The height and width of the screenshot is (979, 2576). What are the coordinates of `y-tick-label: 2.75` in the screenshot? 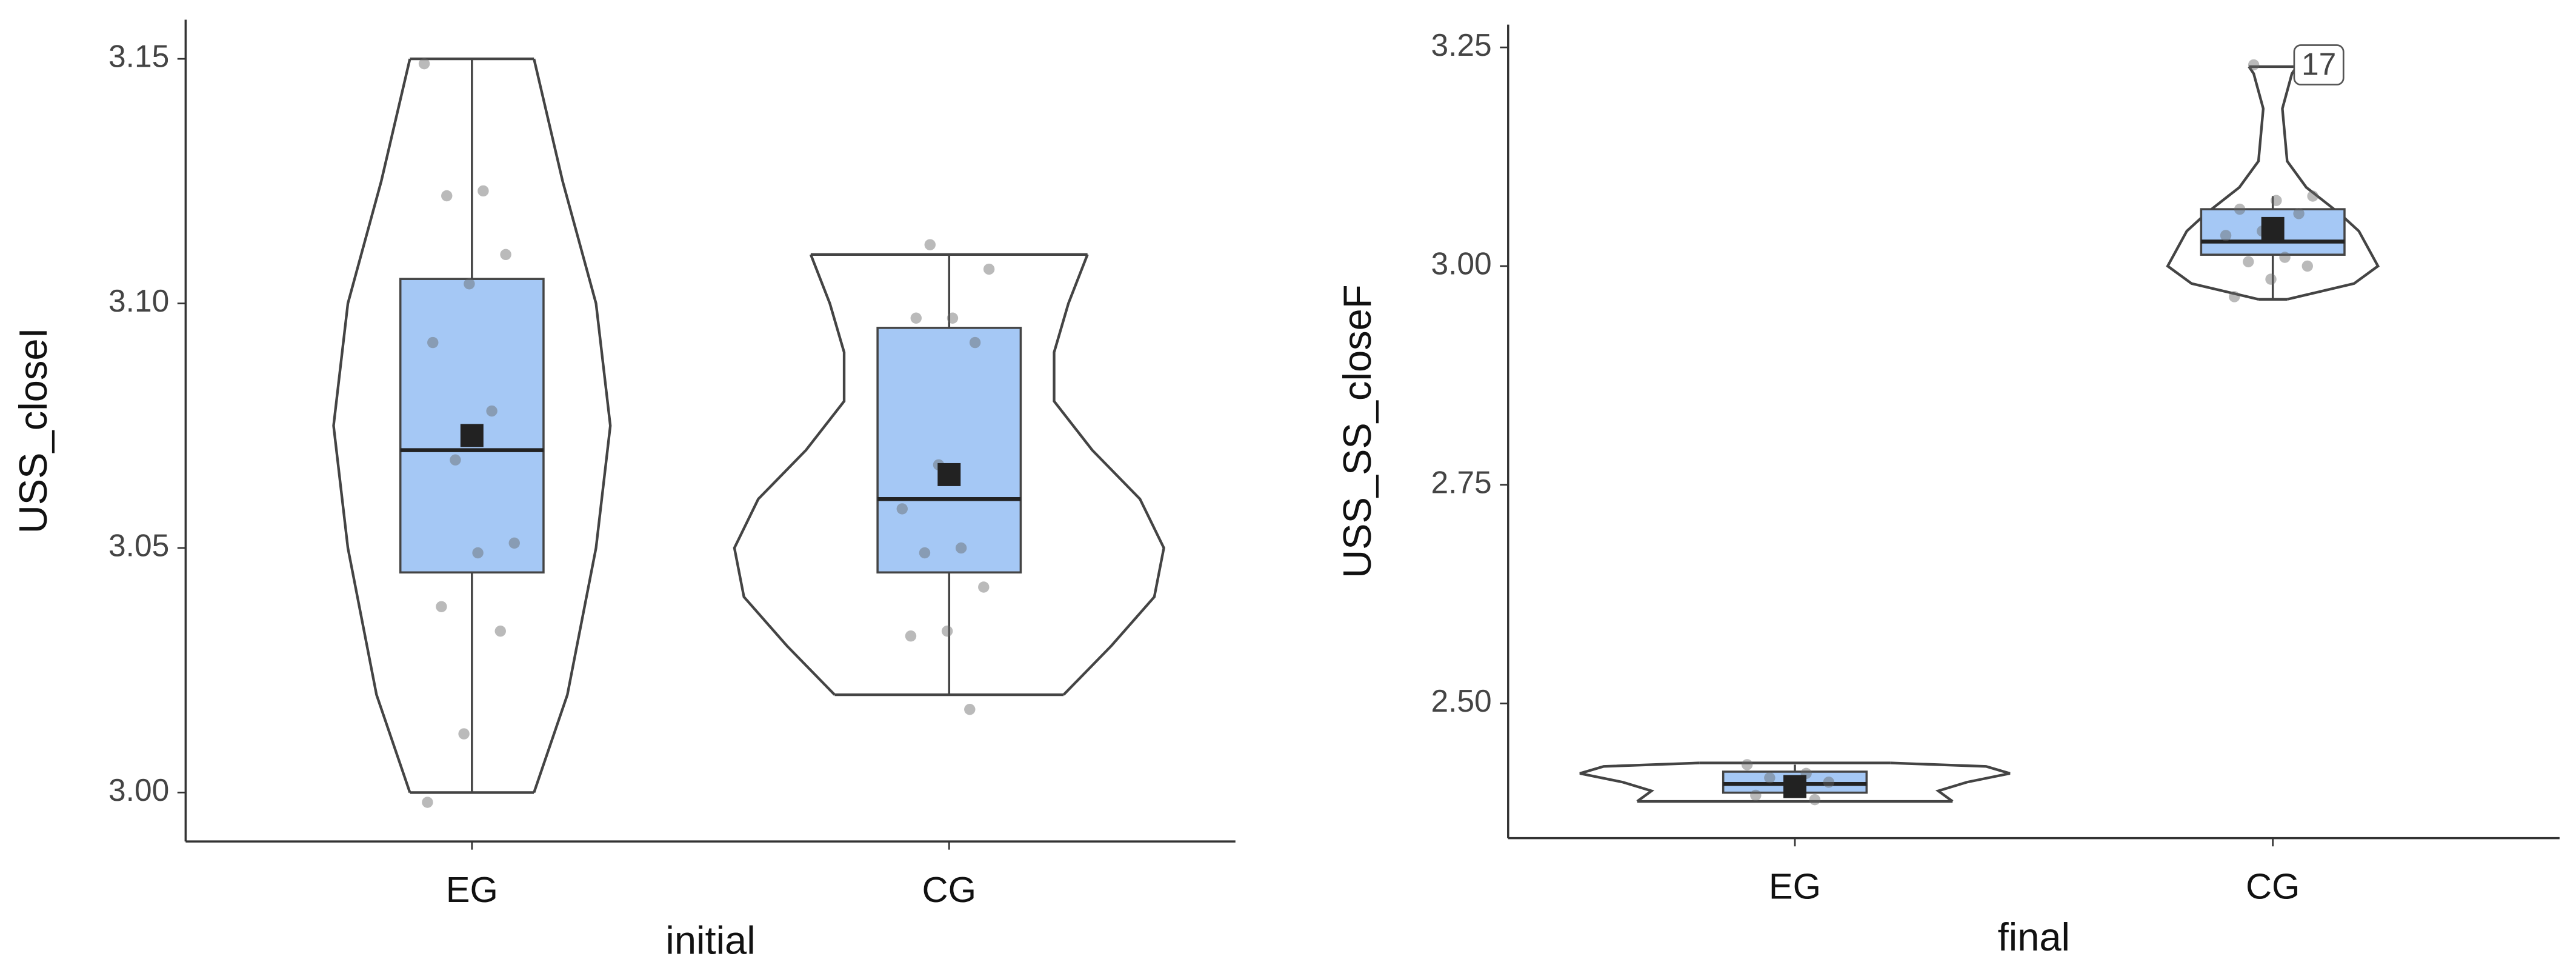 It's located at (1461, 482).